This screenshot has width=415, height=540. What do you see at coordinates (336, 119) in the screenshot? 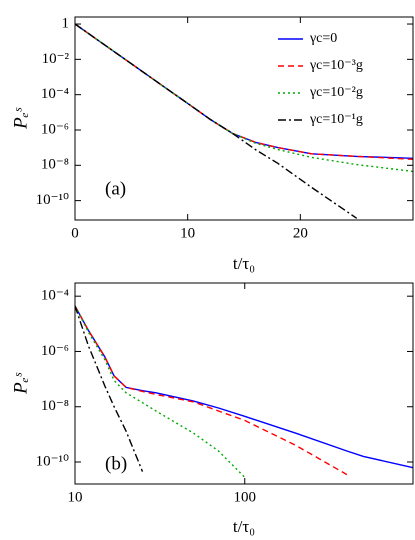
I see `legend-label: γc=10⁻¹g` at bounding box center [336, 119].